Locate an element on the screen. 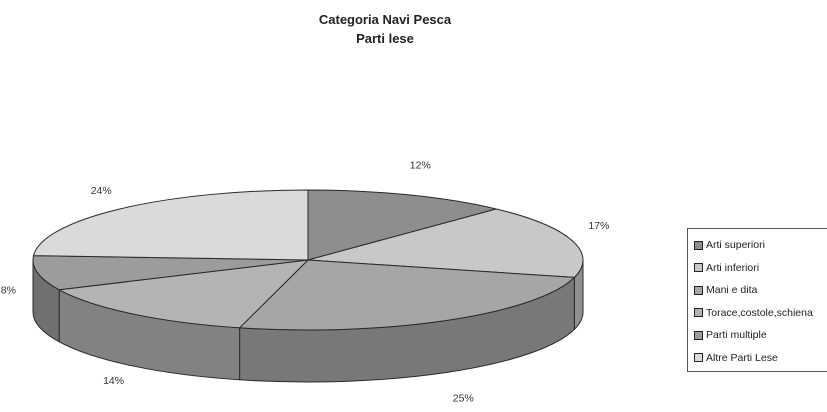 This screenshot has width=827, height=412. legend-item: Torace,costole,schiena is located at coordinates (760, 313).